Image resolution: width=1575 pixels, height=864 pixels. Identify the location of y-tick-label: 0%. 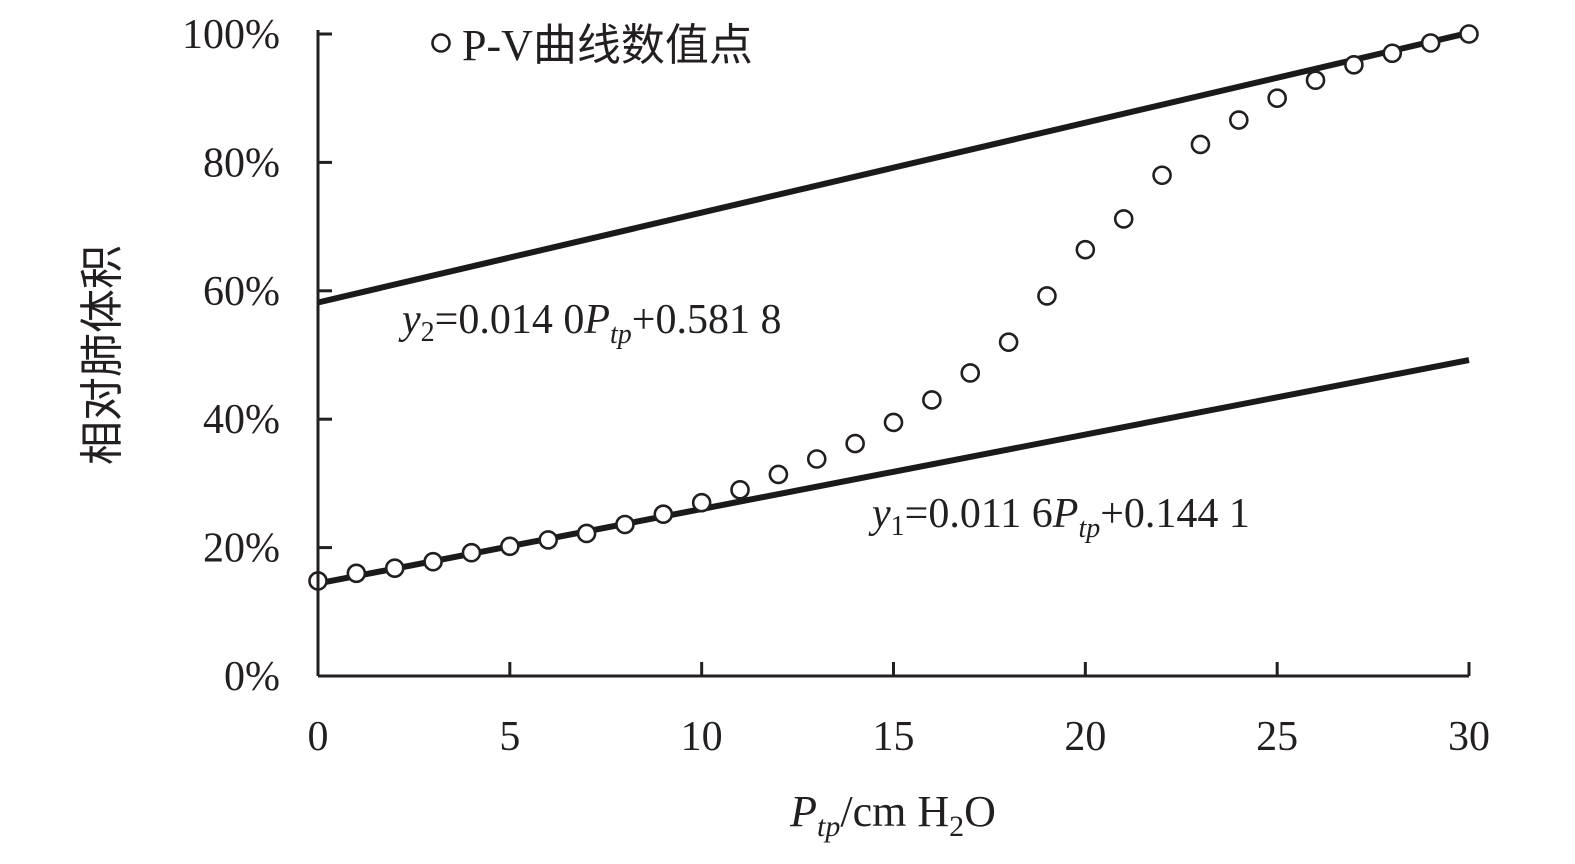
(252, 677).